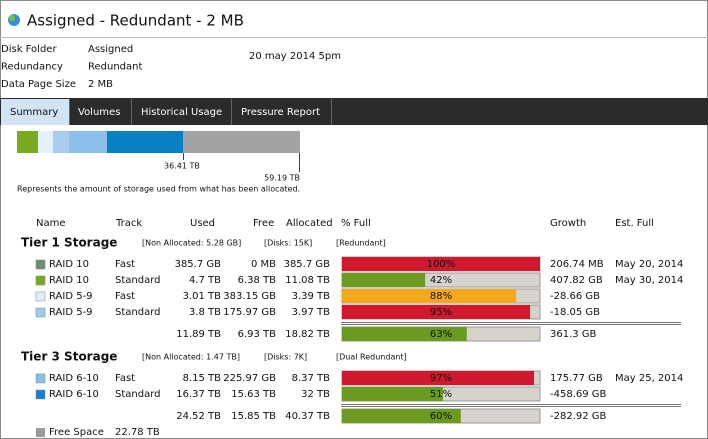 Image resolution: width=708 pixels, height=439 pixels. Describe the element at coordinates (69, 243) in the screenshot. I see `tier-title: Tier 1 Storage` at that location.